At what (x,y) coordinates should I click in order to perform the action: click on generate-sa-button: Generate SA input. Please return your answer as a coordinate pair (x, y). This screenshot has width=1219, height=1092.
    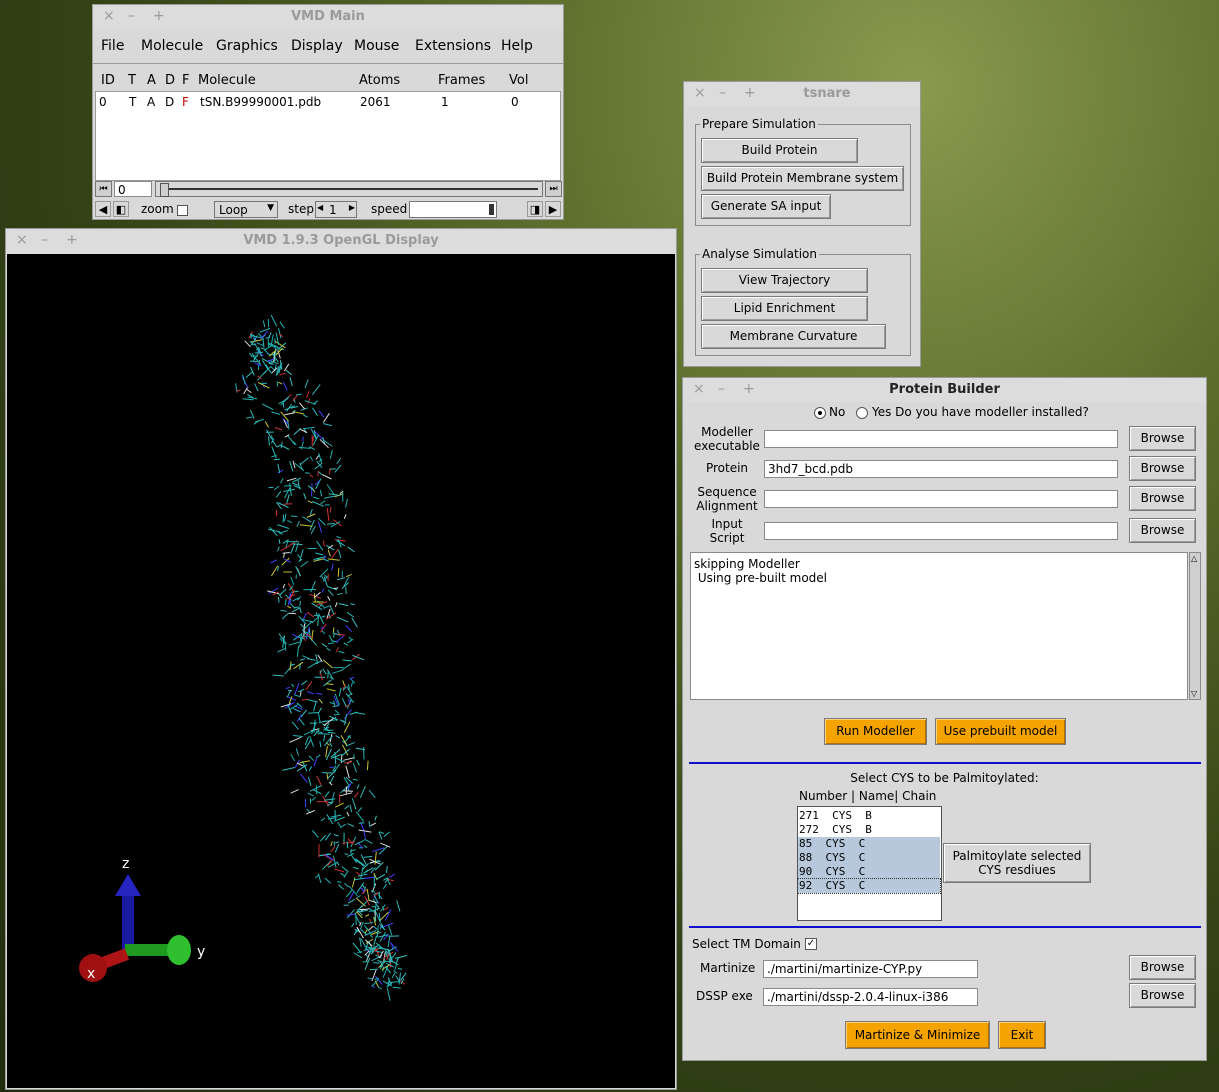
    Looking at the image, I should click on (766, 206).